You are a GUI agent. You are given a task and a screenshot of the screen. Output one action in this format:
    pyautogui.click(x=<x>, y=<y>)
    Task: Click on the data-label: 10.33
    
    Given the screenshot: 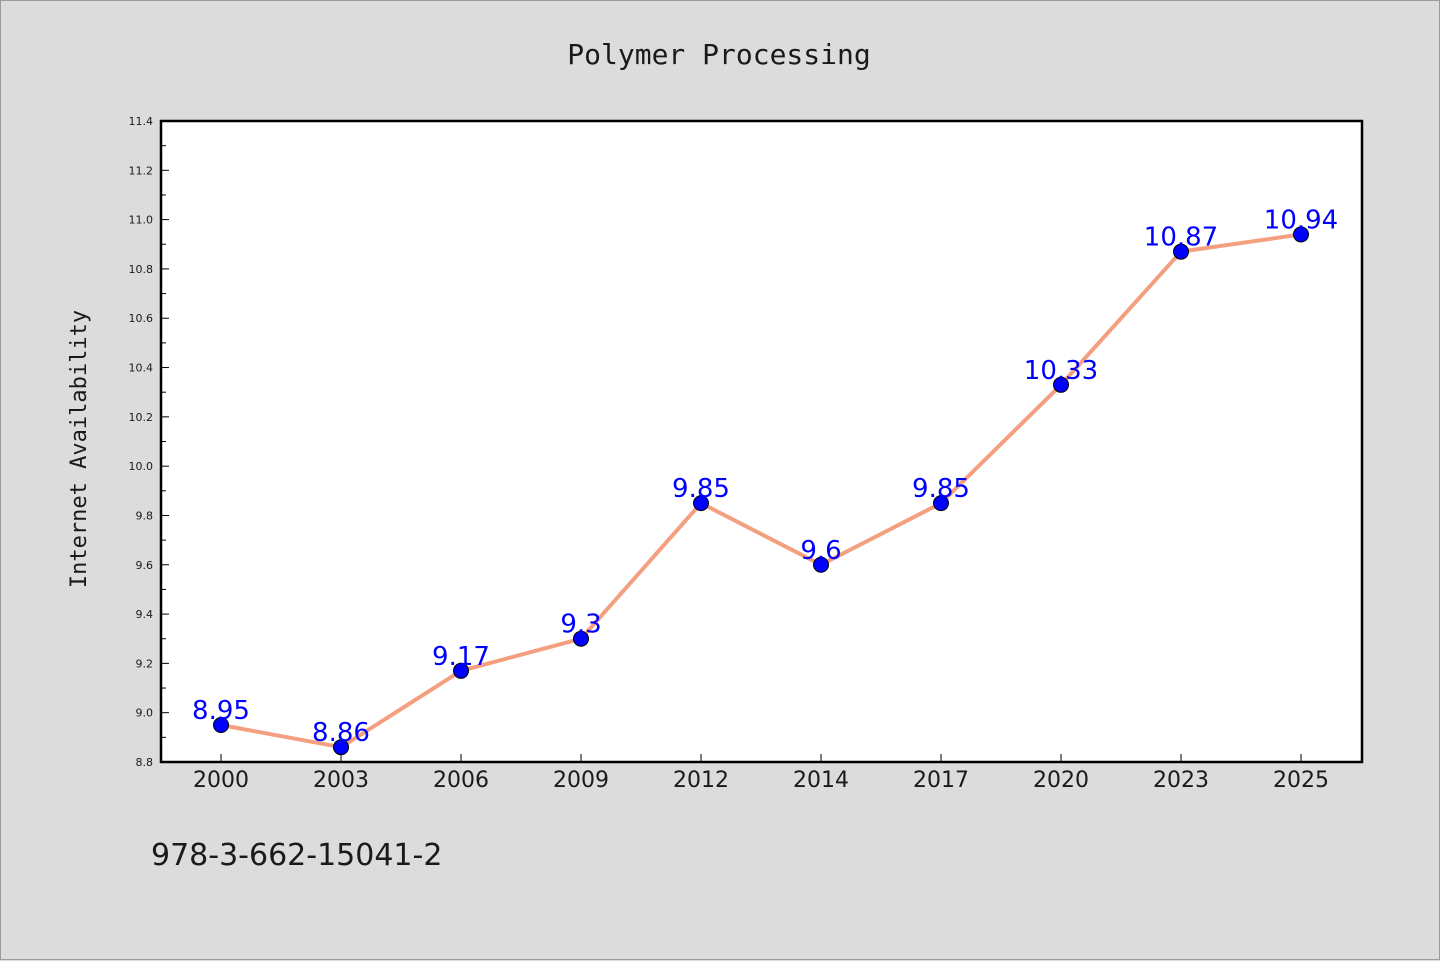 What is the action you would take?
    pyautogui.click(x=1061, y=371)
    